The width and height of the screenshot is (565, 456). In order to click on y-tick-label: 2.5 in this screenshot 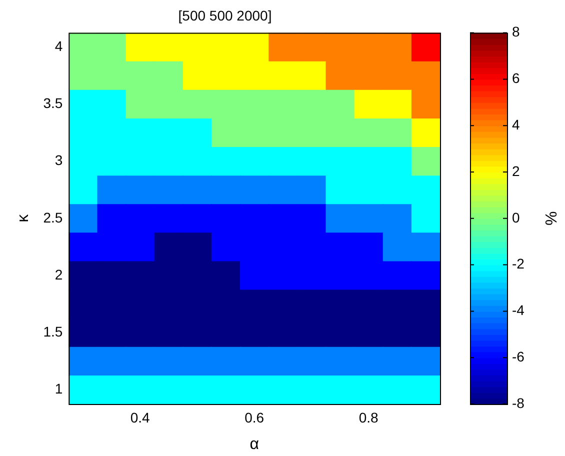, I will do `click(53, 217)`.